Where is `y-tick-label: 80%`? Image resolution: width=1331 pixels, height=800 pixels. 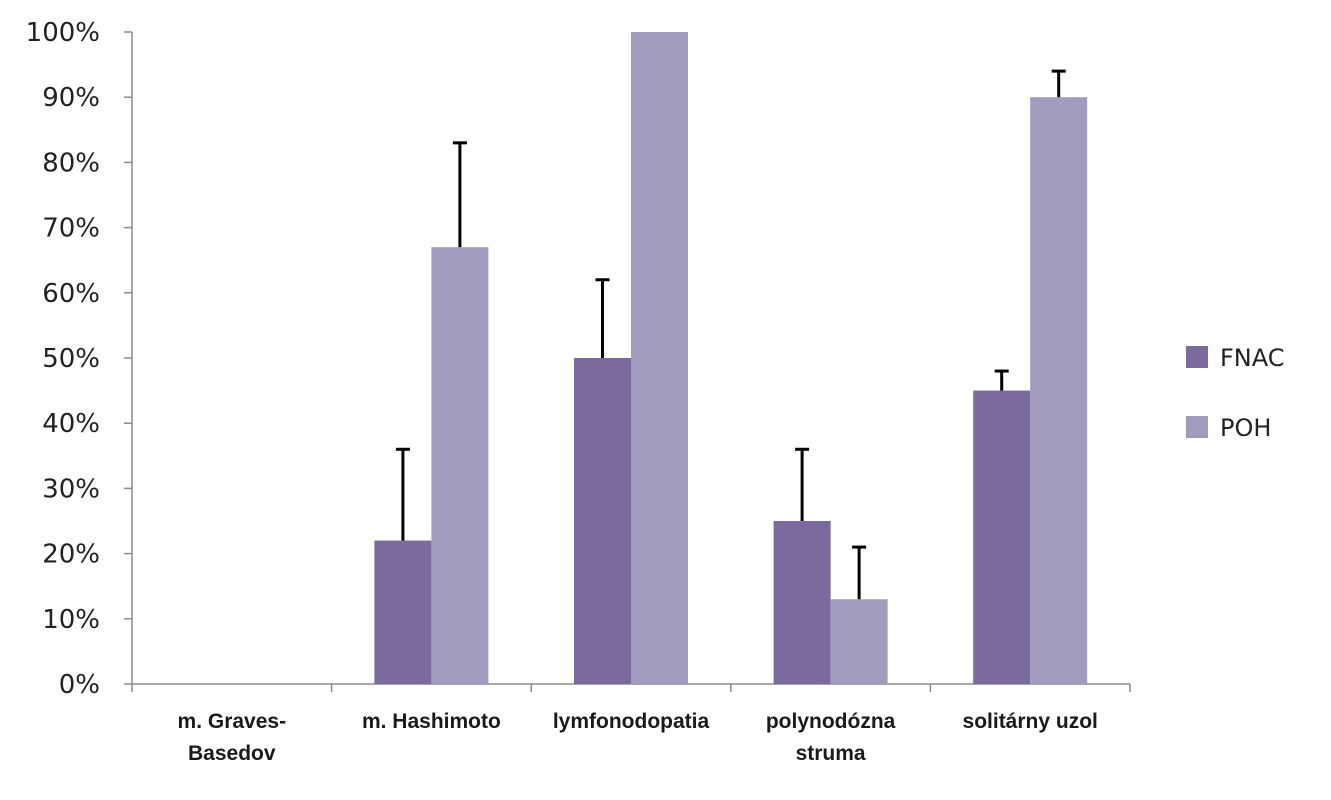 y-tick-label: 80% is located at coordinates (71, 163).